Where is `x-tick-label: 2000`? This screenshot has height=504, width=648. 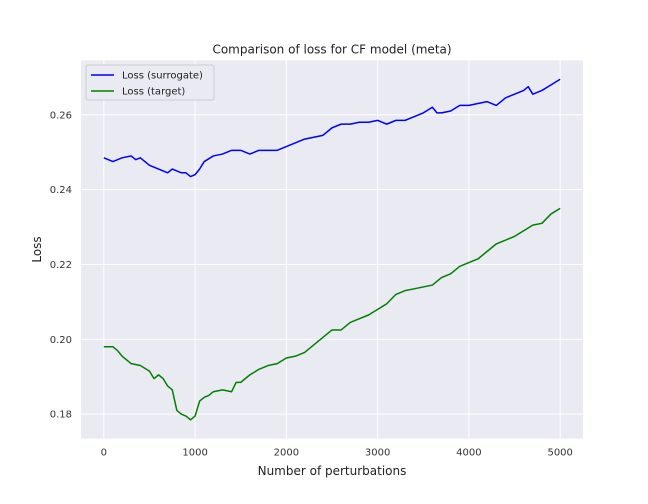 x-tick-label: 2000 is located at coordinates (286, 453).